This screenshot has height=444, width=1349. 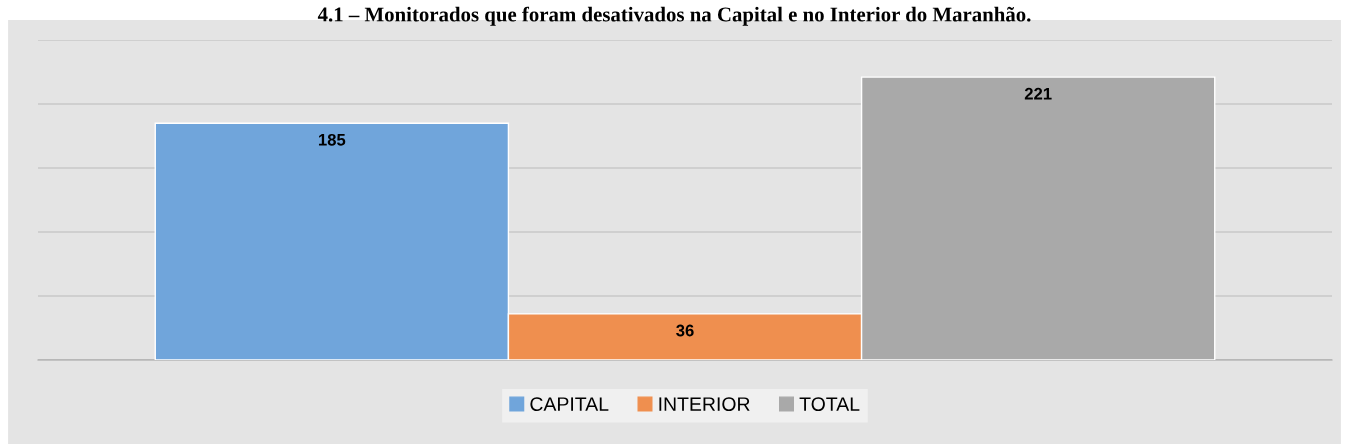 What do you see at coordinates (1038, 93) in the screenshot?
I see `data-label: 221` at bounding box center [1038, 93].